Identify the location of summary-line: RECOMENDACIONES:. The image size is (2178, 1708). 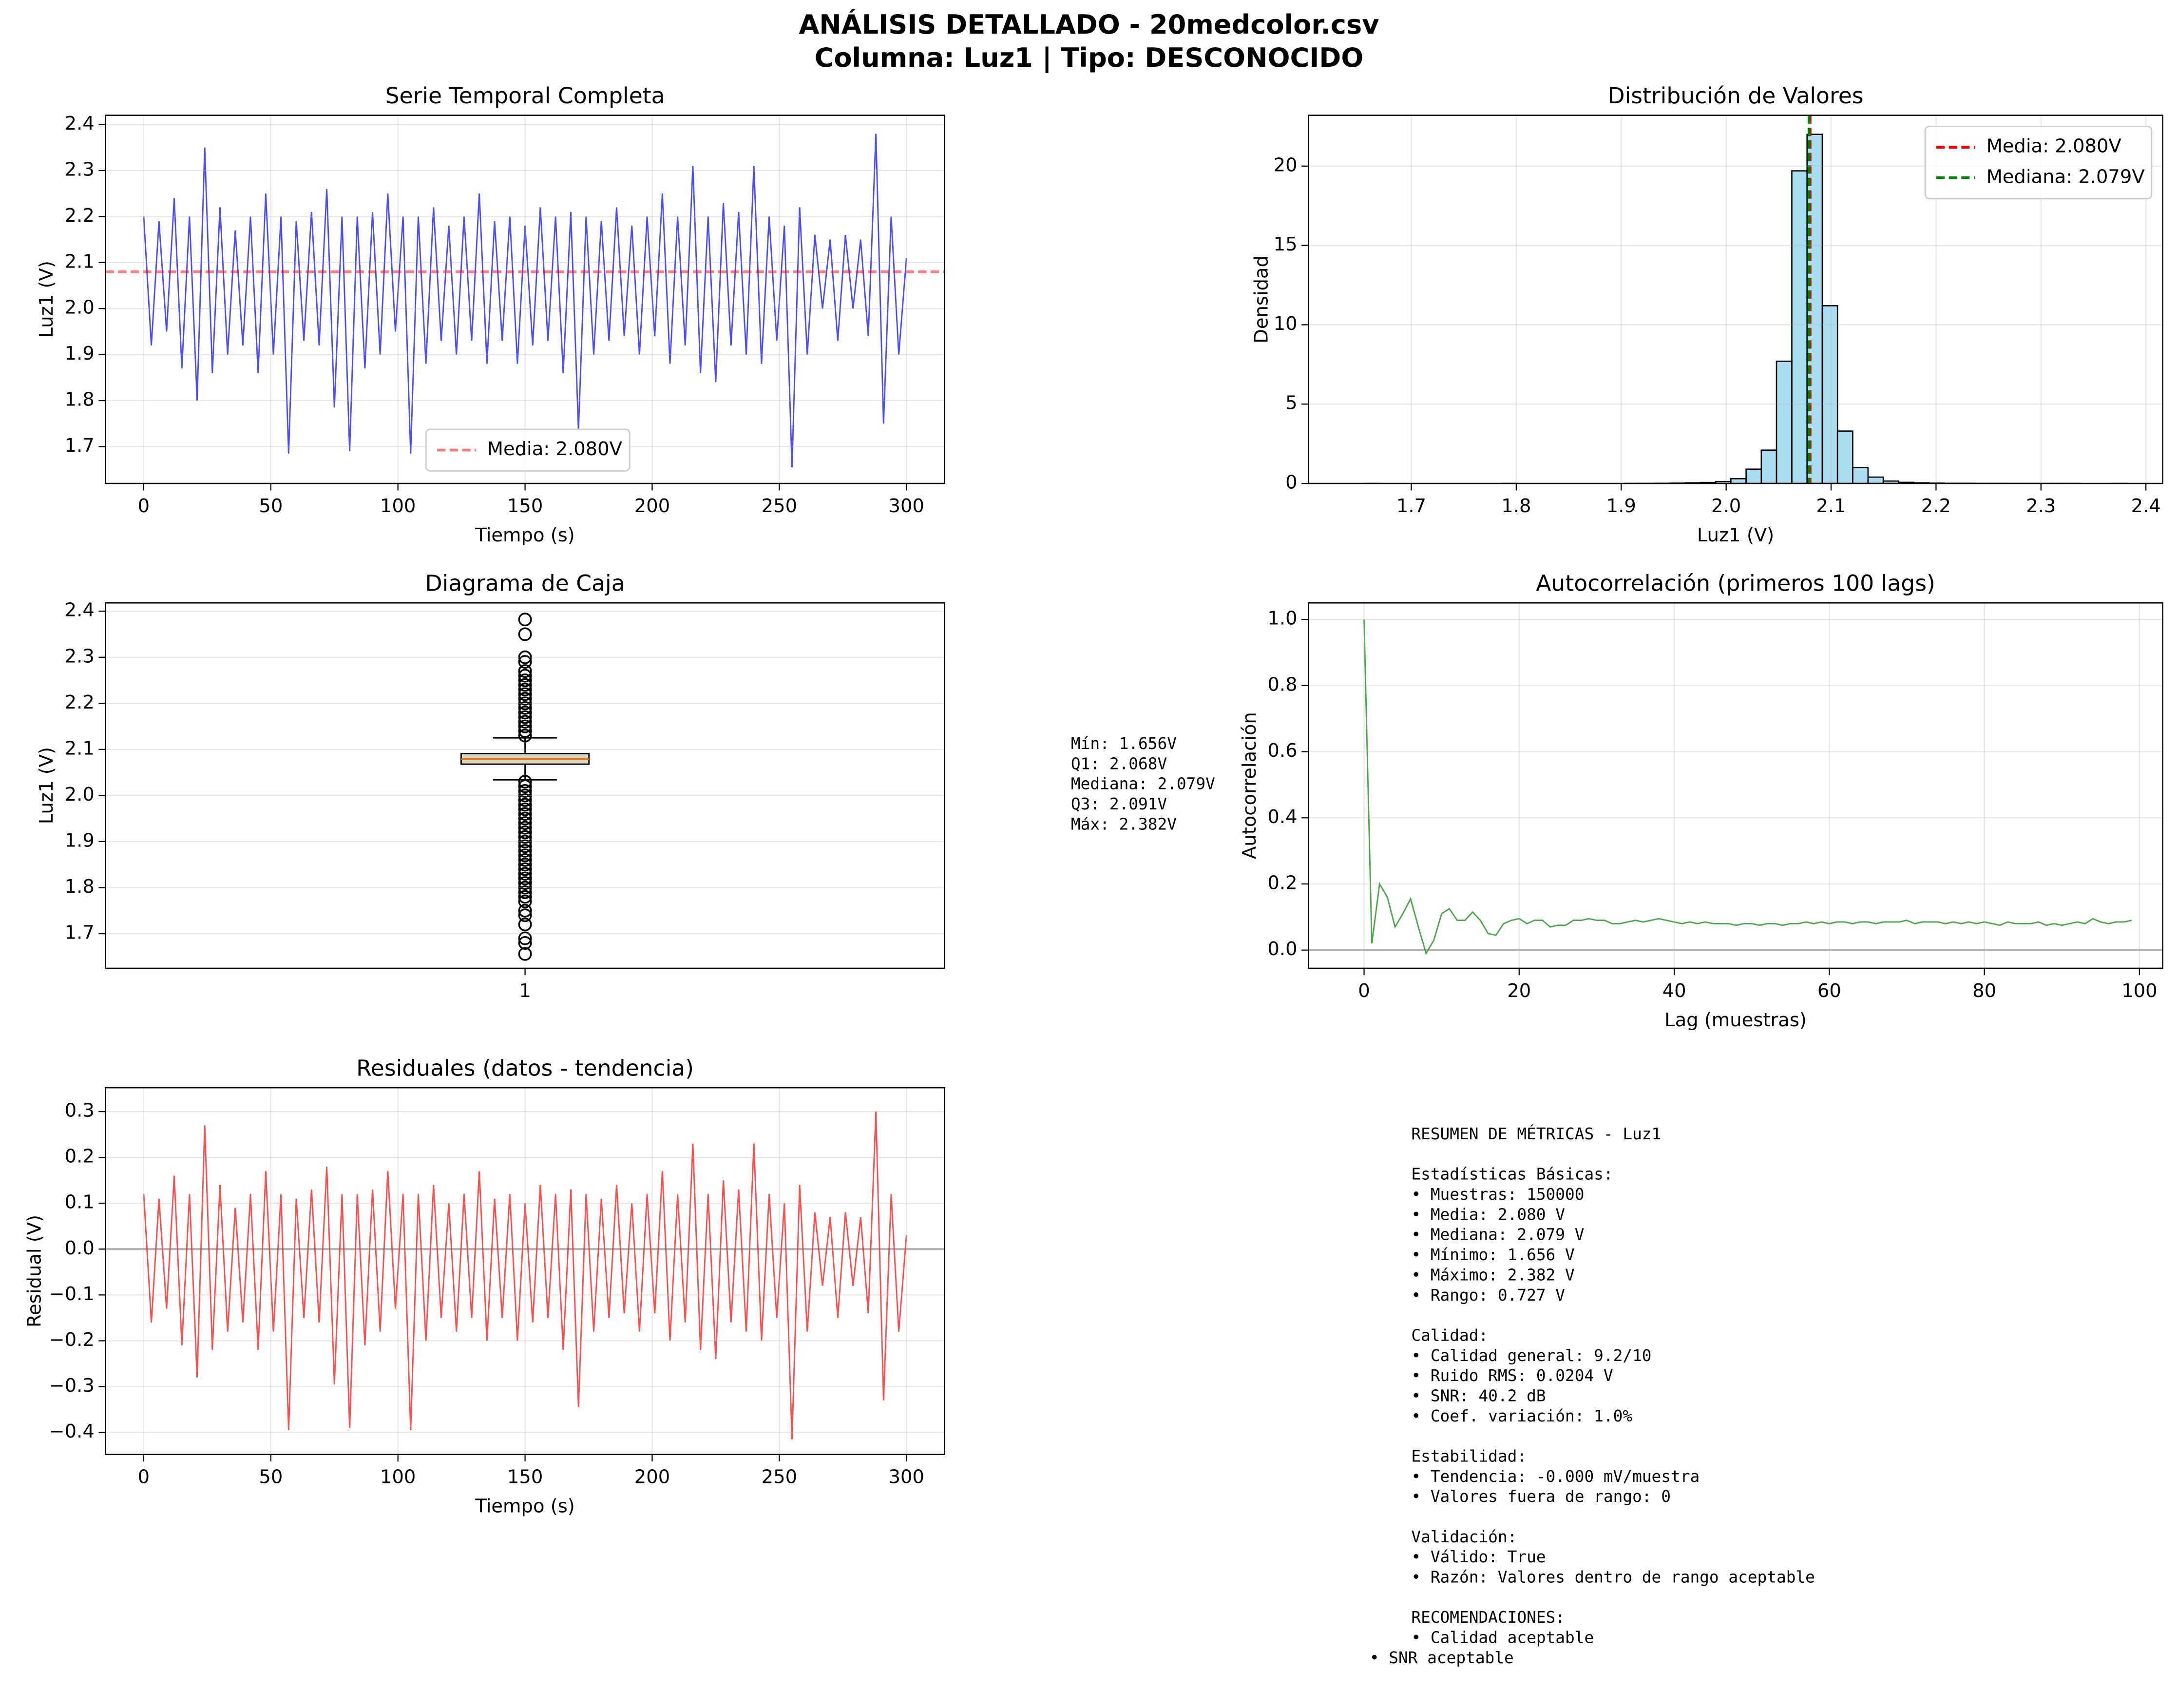
(1488, 1617).